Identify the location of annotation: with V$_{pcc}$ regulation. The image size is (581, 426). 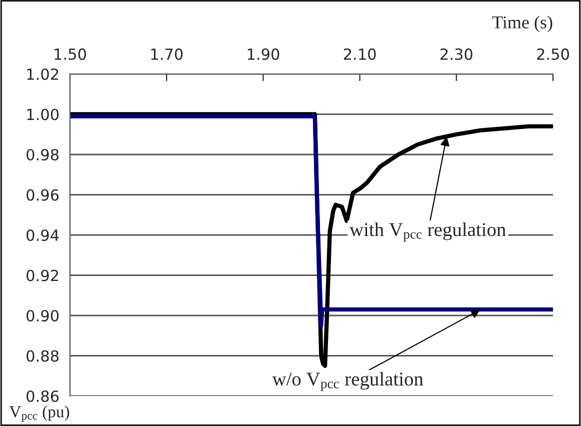
(428, 232).